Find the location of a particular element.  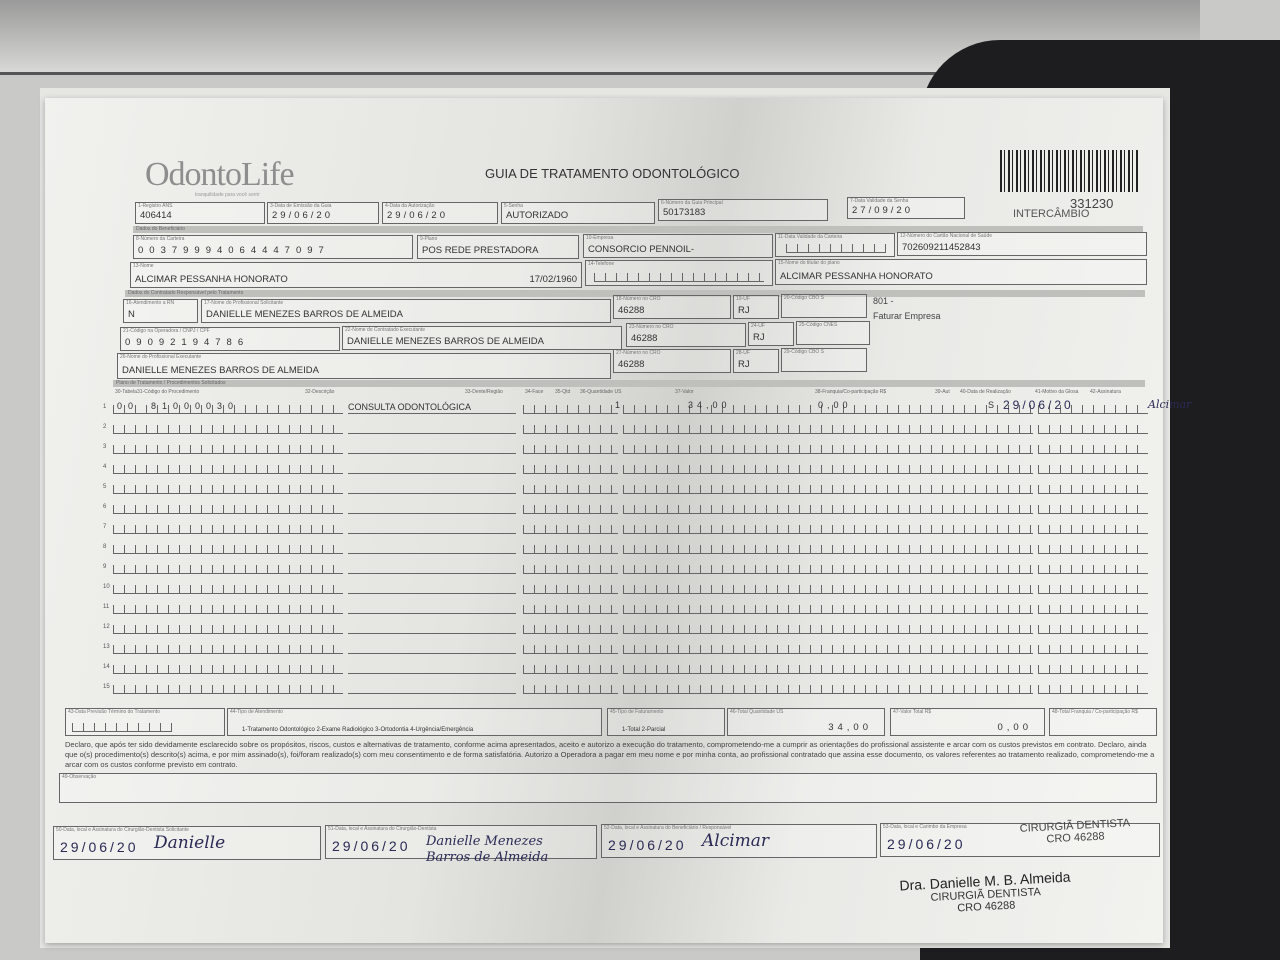

label: 26-Nome do Profissional Executante is located at coordinates (161, 357).